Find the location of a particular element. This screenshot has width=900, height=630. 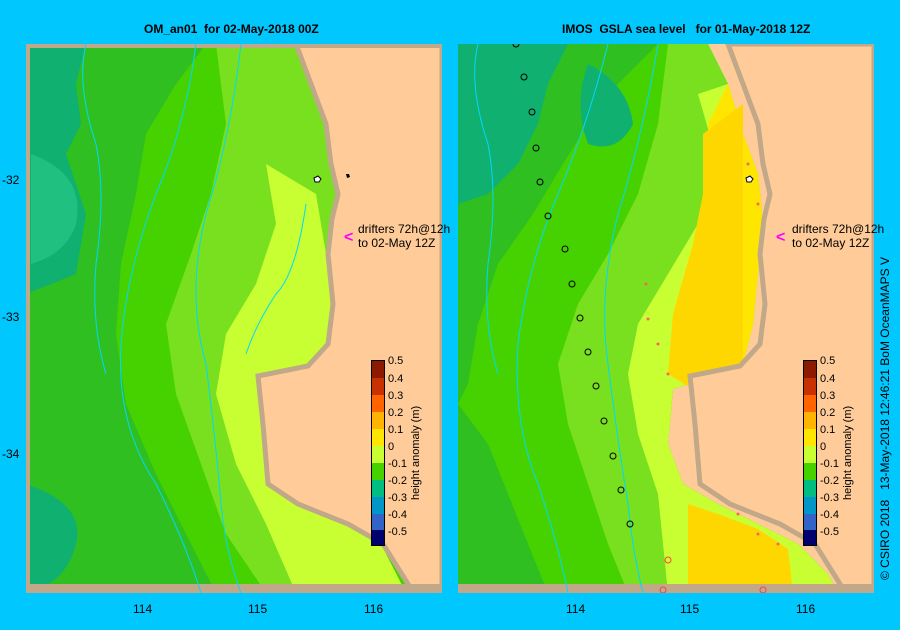

panel-left-title: OM_an01 for 02-May-2018 00Z is located at coordinates (231, 29).